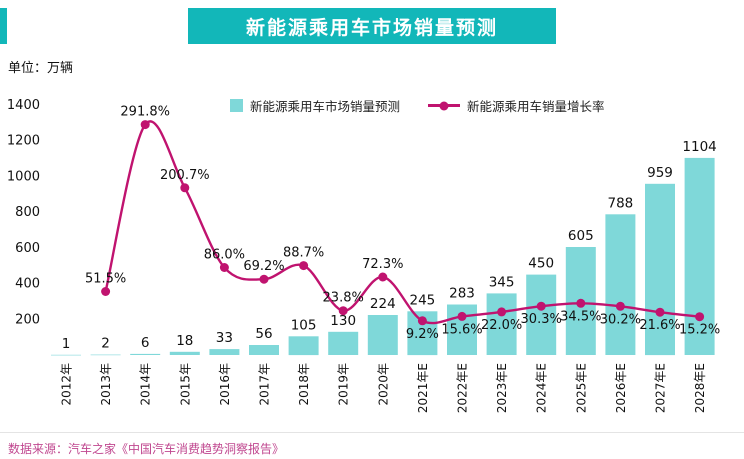  I want to click on growth-rate-label: 34.5%, so click(580, 316).